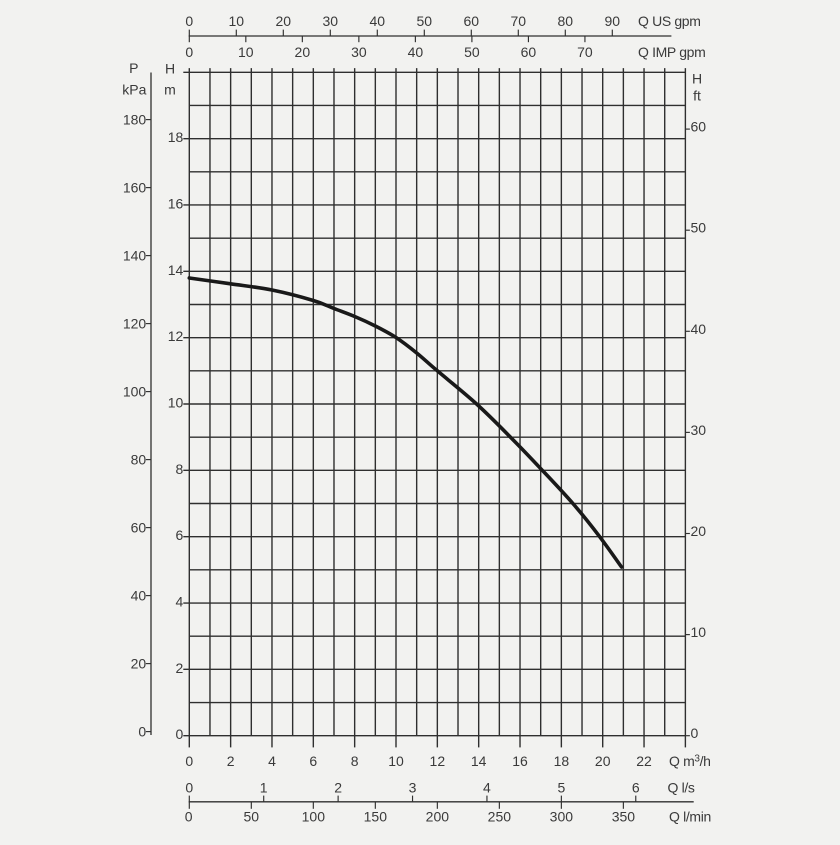 The width and height of the screenshot is (840, 845). What do you see at coordinates (133, 68) in the screenshot?
I see `svg-text: P` at bounding box center [133, 68].